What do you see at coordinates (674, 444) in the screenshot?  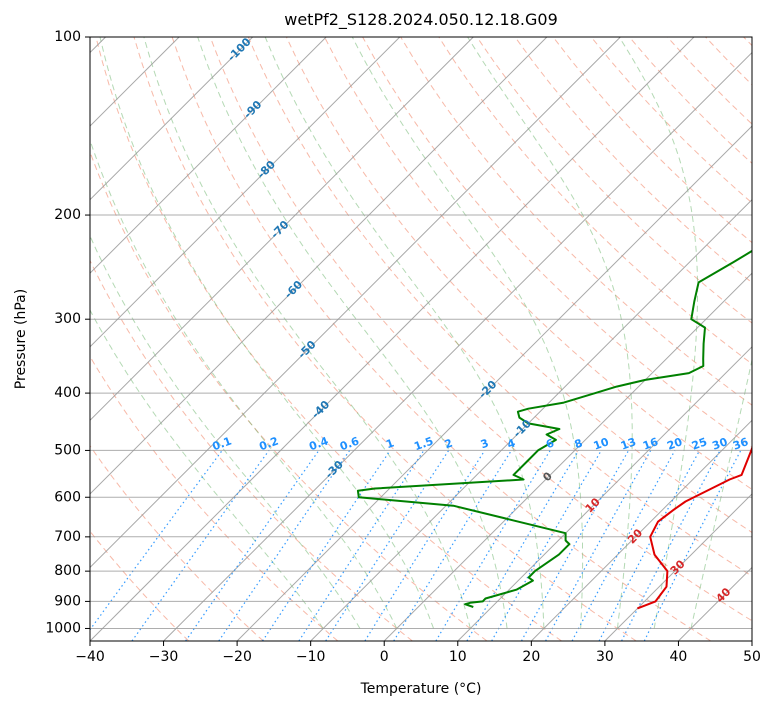 I see `mixing-ratio-label: 20` at bounding box center [674, 444].